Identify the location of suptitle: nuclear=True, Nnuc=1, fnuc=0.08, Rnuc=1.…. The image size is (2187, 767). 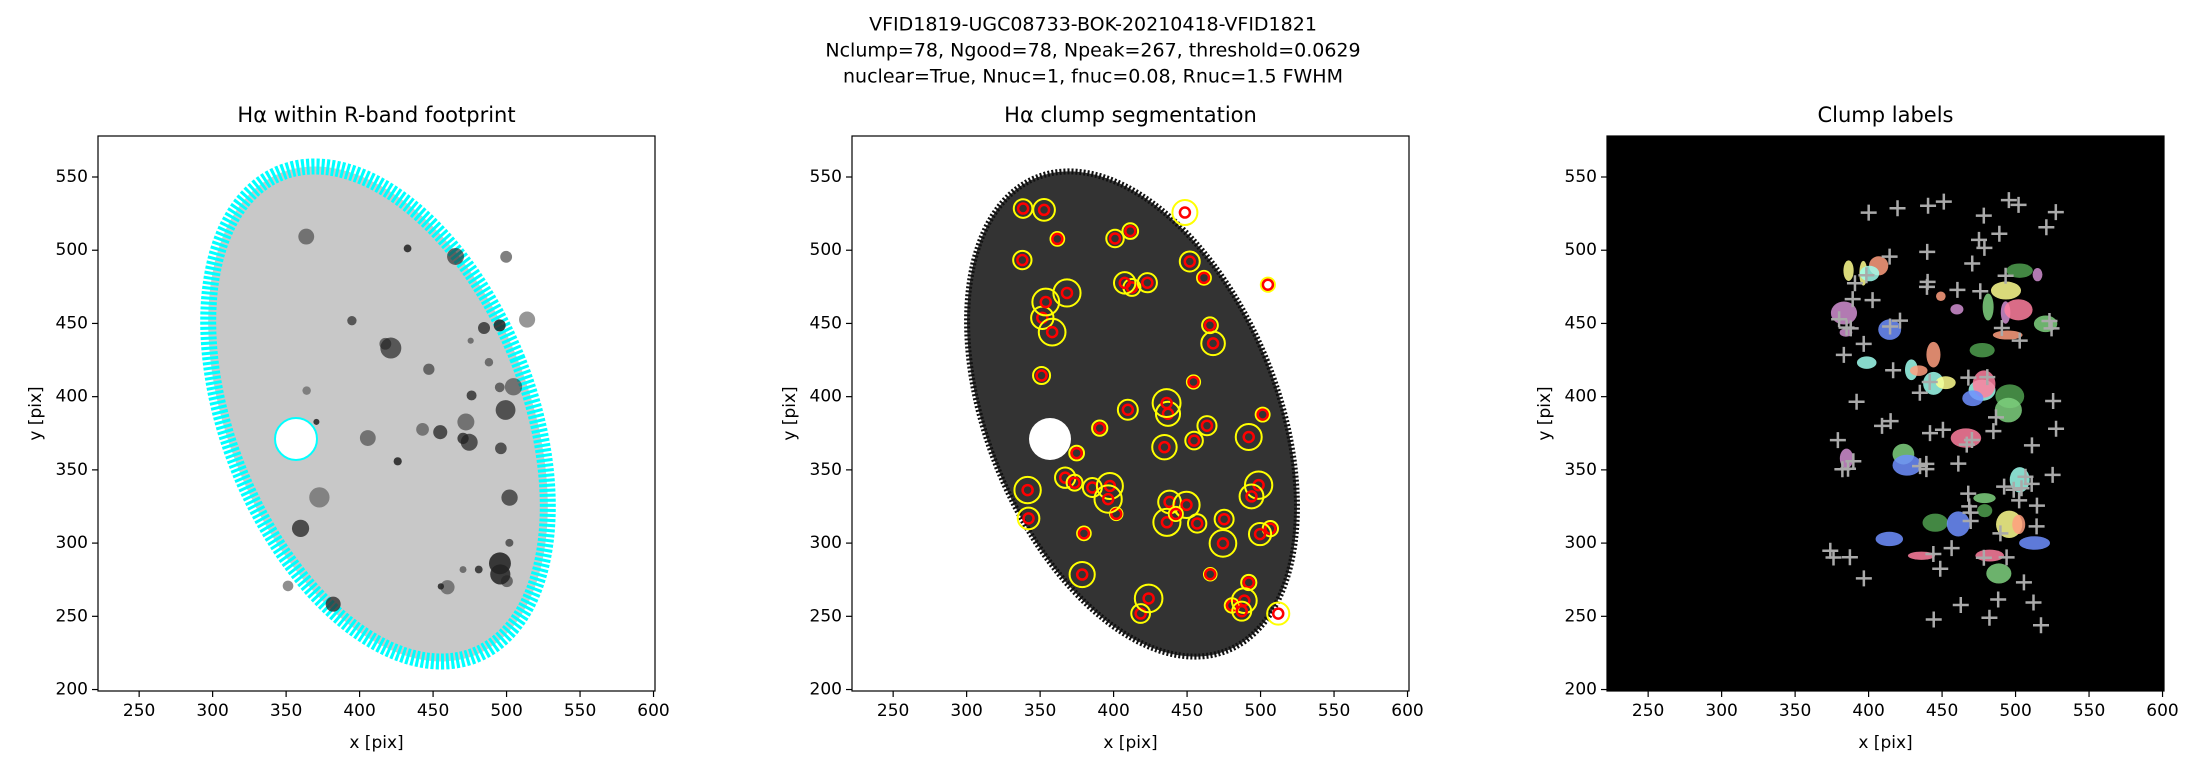
(1093, 77).